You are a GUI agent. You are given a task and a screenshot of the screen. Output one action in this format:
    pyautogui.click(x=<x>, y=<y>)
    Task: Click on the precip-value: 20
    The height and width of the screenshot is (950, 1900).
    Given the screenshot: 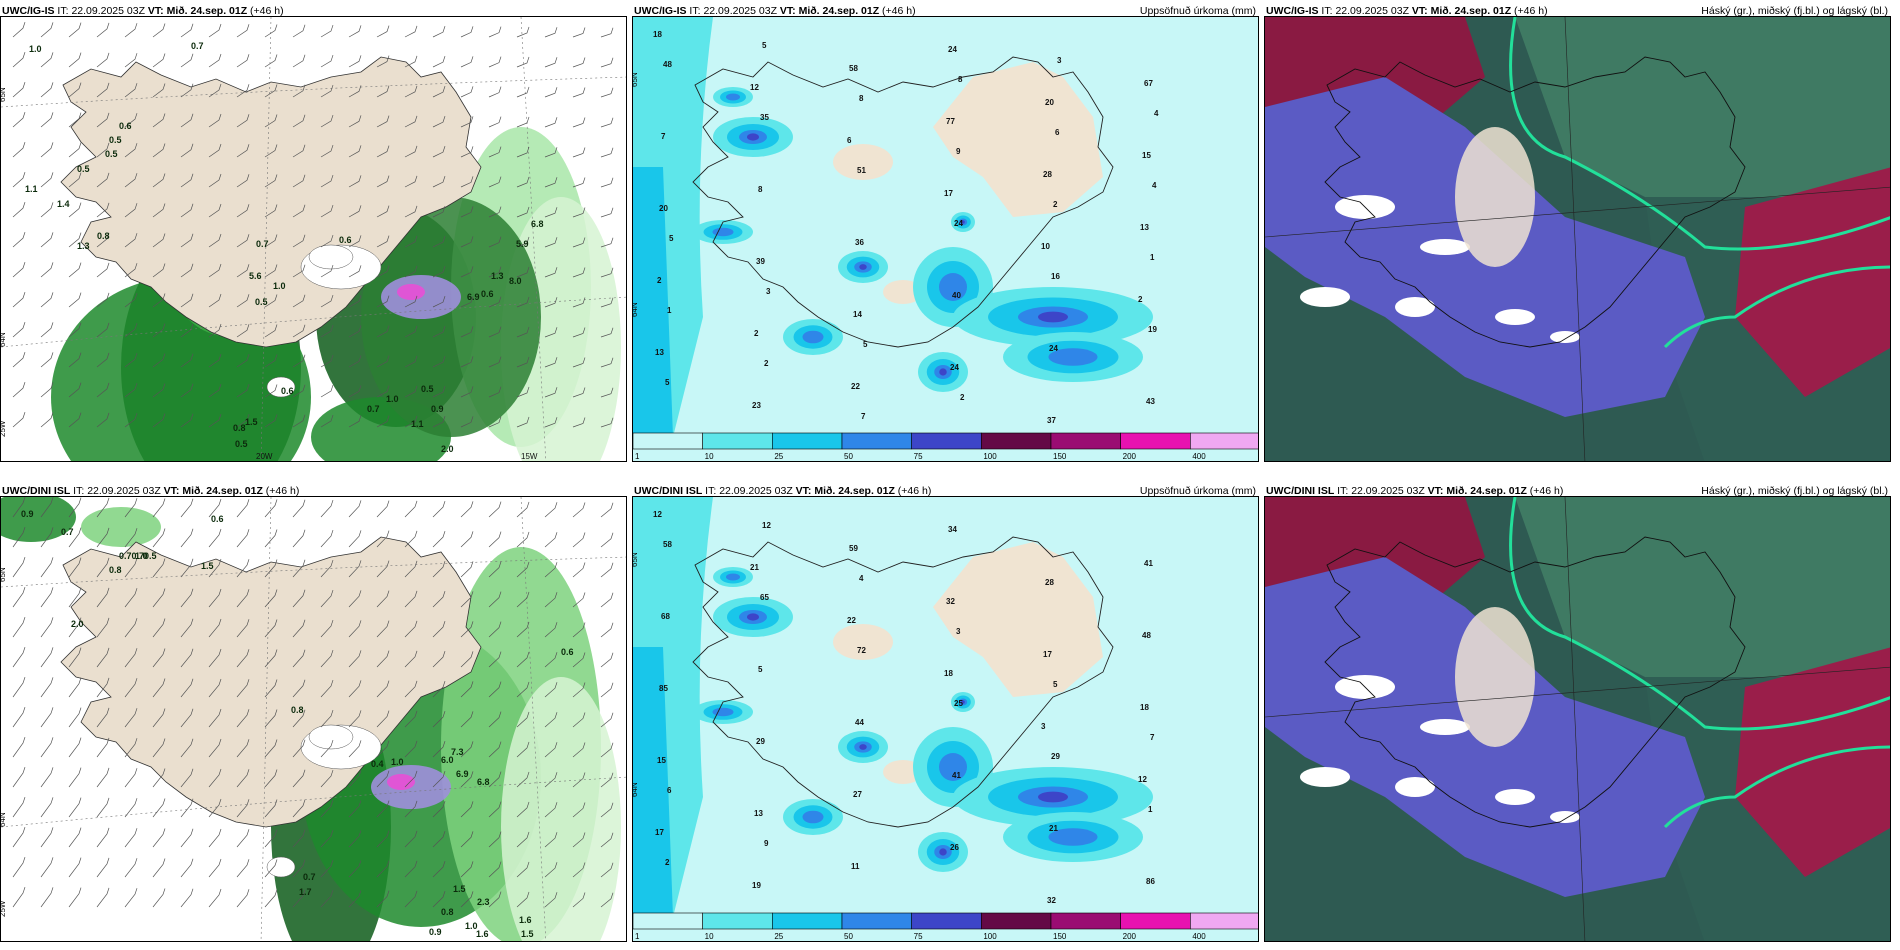 What is the action you would take?
    pyautogui.click(x=663, y=208)
    